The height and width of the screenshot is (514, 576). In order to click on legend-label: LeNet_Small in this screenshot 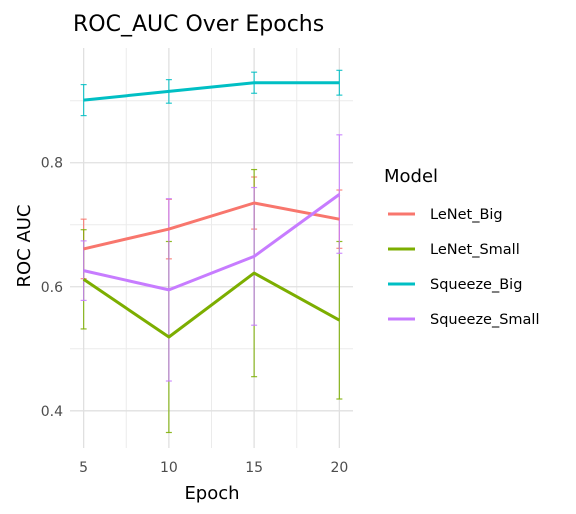, I will do `click(475, 250)`.